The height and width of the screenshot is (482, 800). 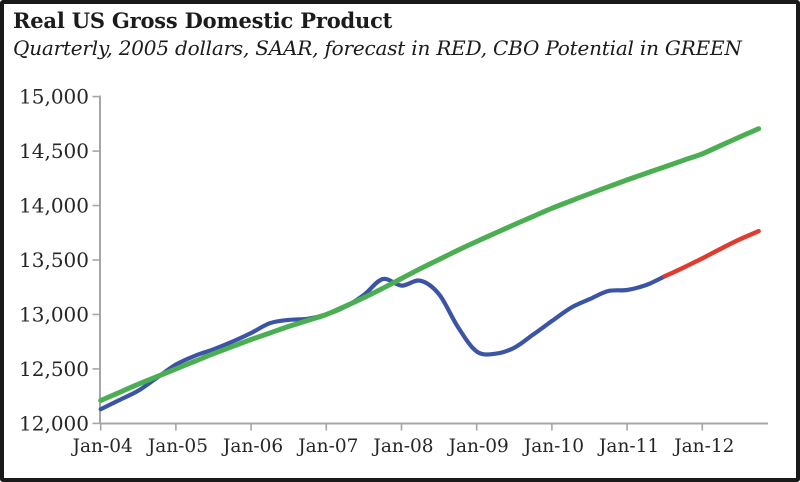 What do you see at coordinates (203, 20) in the screenshot?
I see `chart-title: Real US Gross Domestic Product` at bounding box center [203, 20].